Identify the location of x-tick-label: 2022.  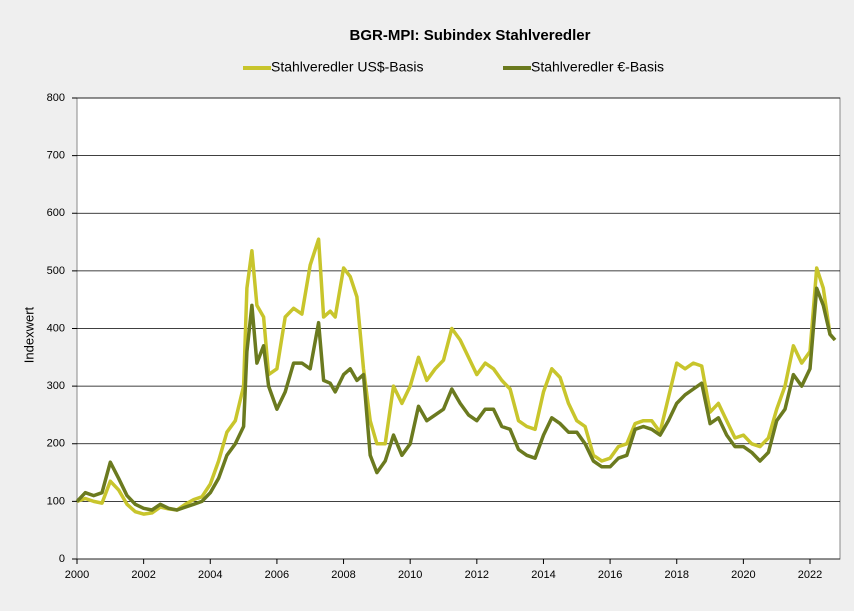
(810, 575).